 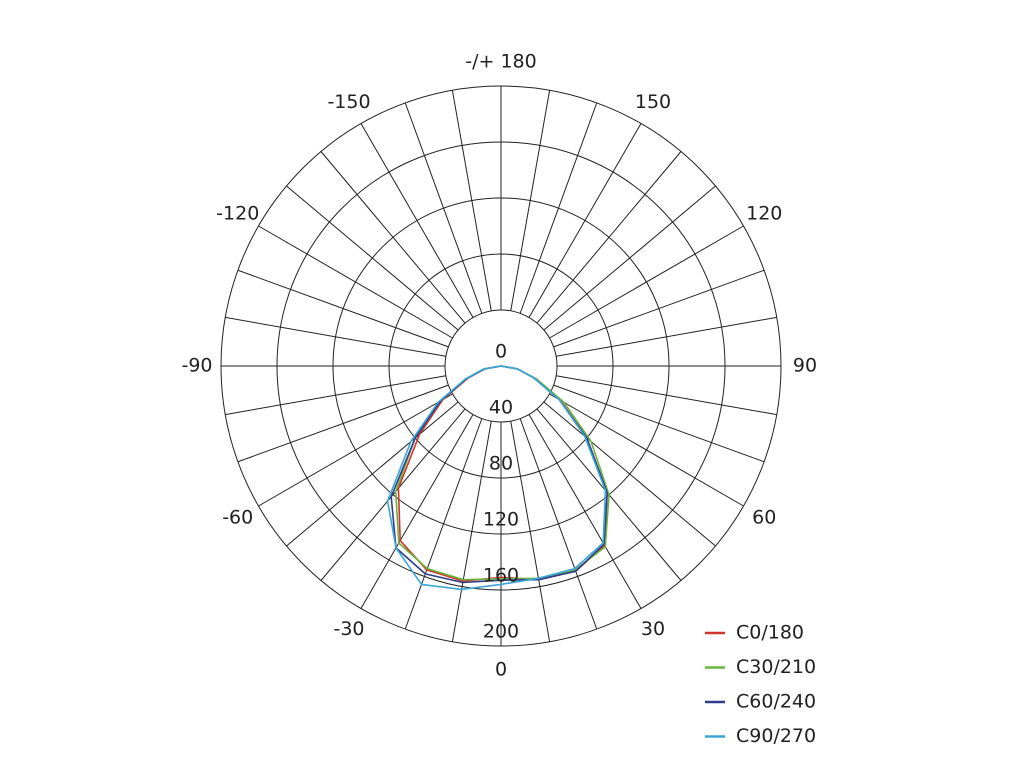 I want to click on legend-label: C60/240, so click(x=776, y=702).